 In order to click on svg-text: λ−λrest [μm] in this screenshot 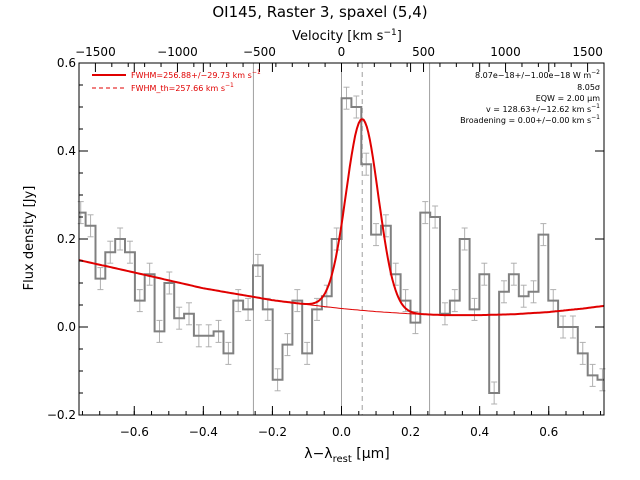, I will do `click(346, 455)`.